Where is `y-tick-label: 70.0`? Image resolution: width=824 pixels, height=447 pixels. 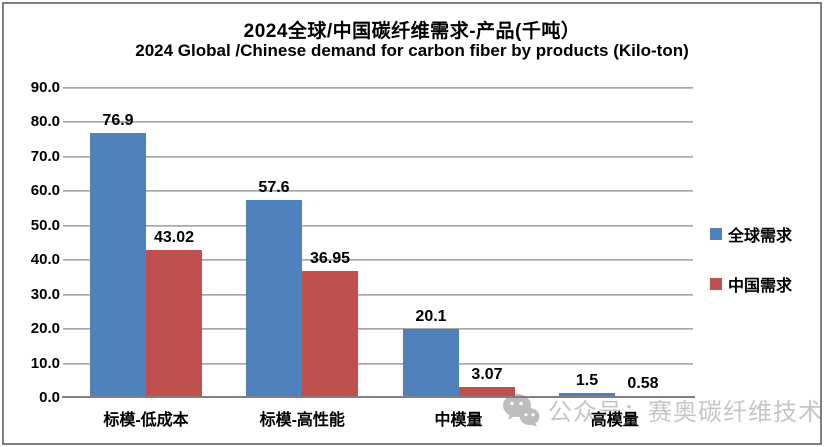
y-tick-label: 70.0 is located at coordinates (45, 156).